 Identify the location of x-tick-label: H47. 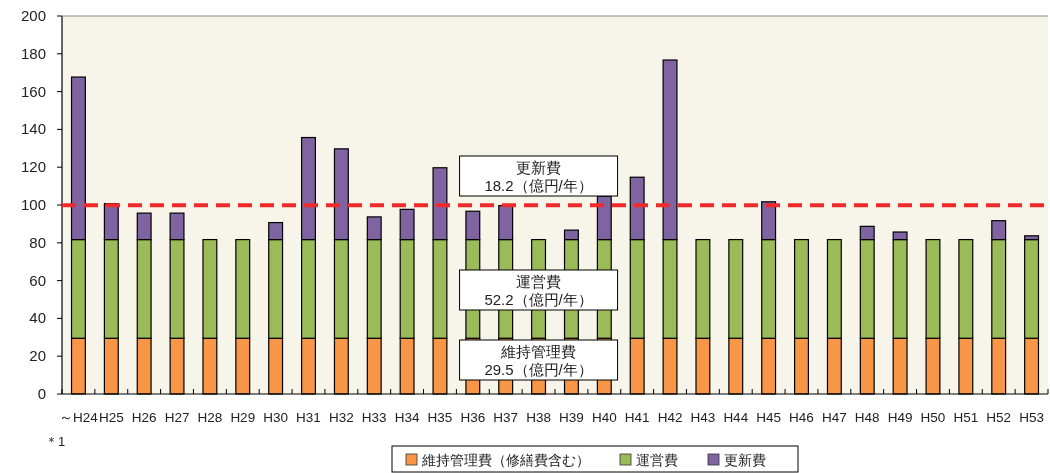
(834, 417).